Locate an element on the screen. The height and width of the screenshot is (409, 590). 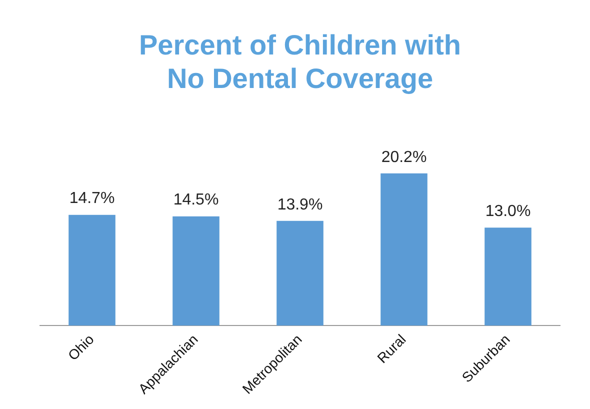
data-label: 13.9% is located at coordinates (300, 205).